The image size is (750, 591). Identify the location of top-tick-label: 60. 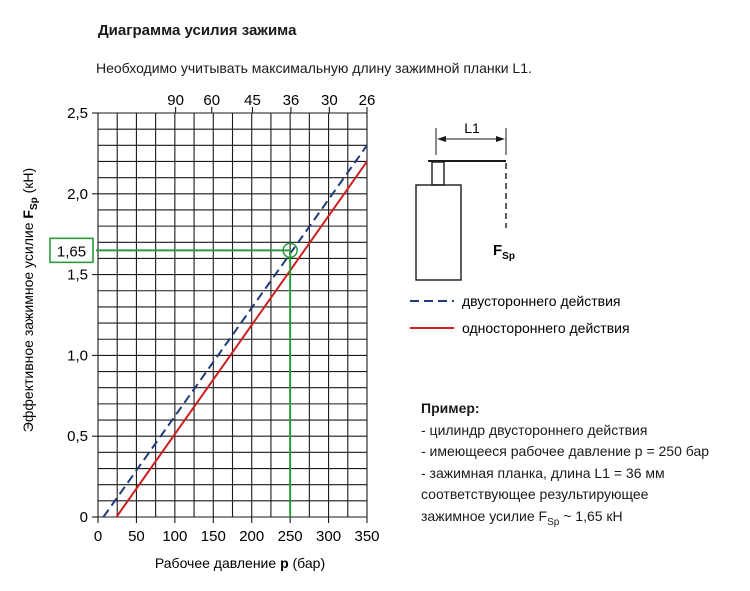
(211, 100).